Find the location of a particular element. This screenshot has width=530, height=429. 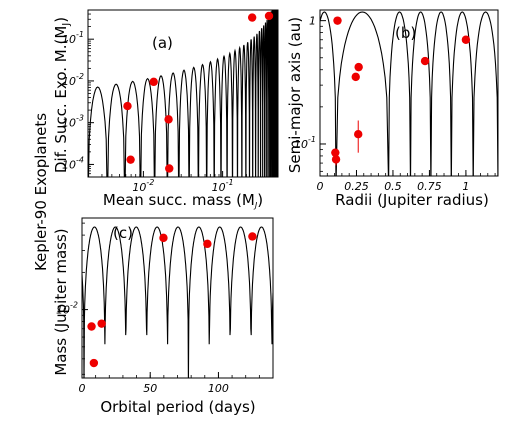

panel-c-label: (c) is located at coordinates (123, 233).